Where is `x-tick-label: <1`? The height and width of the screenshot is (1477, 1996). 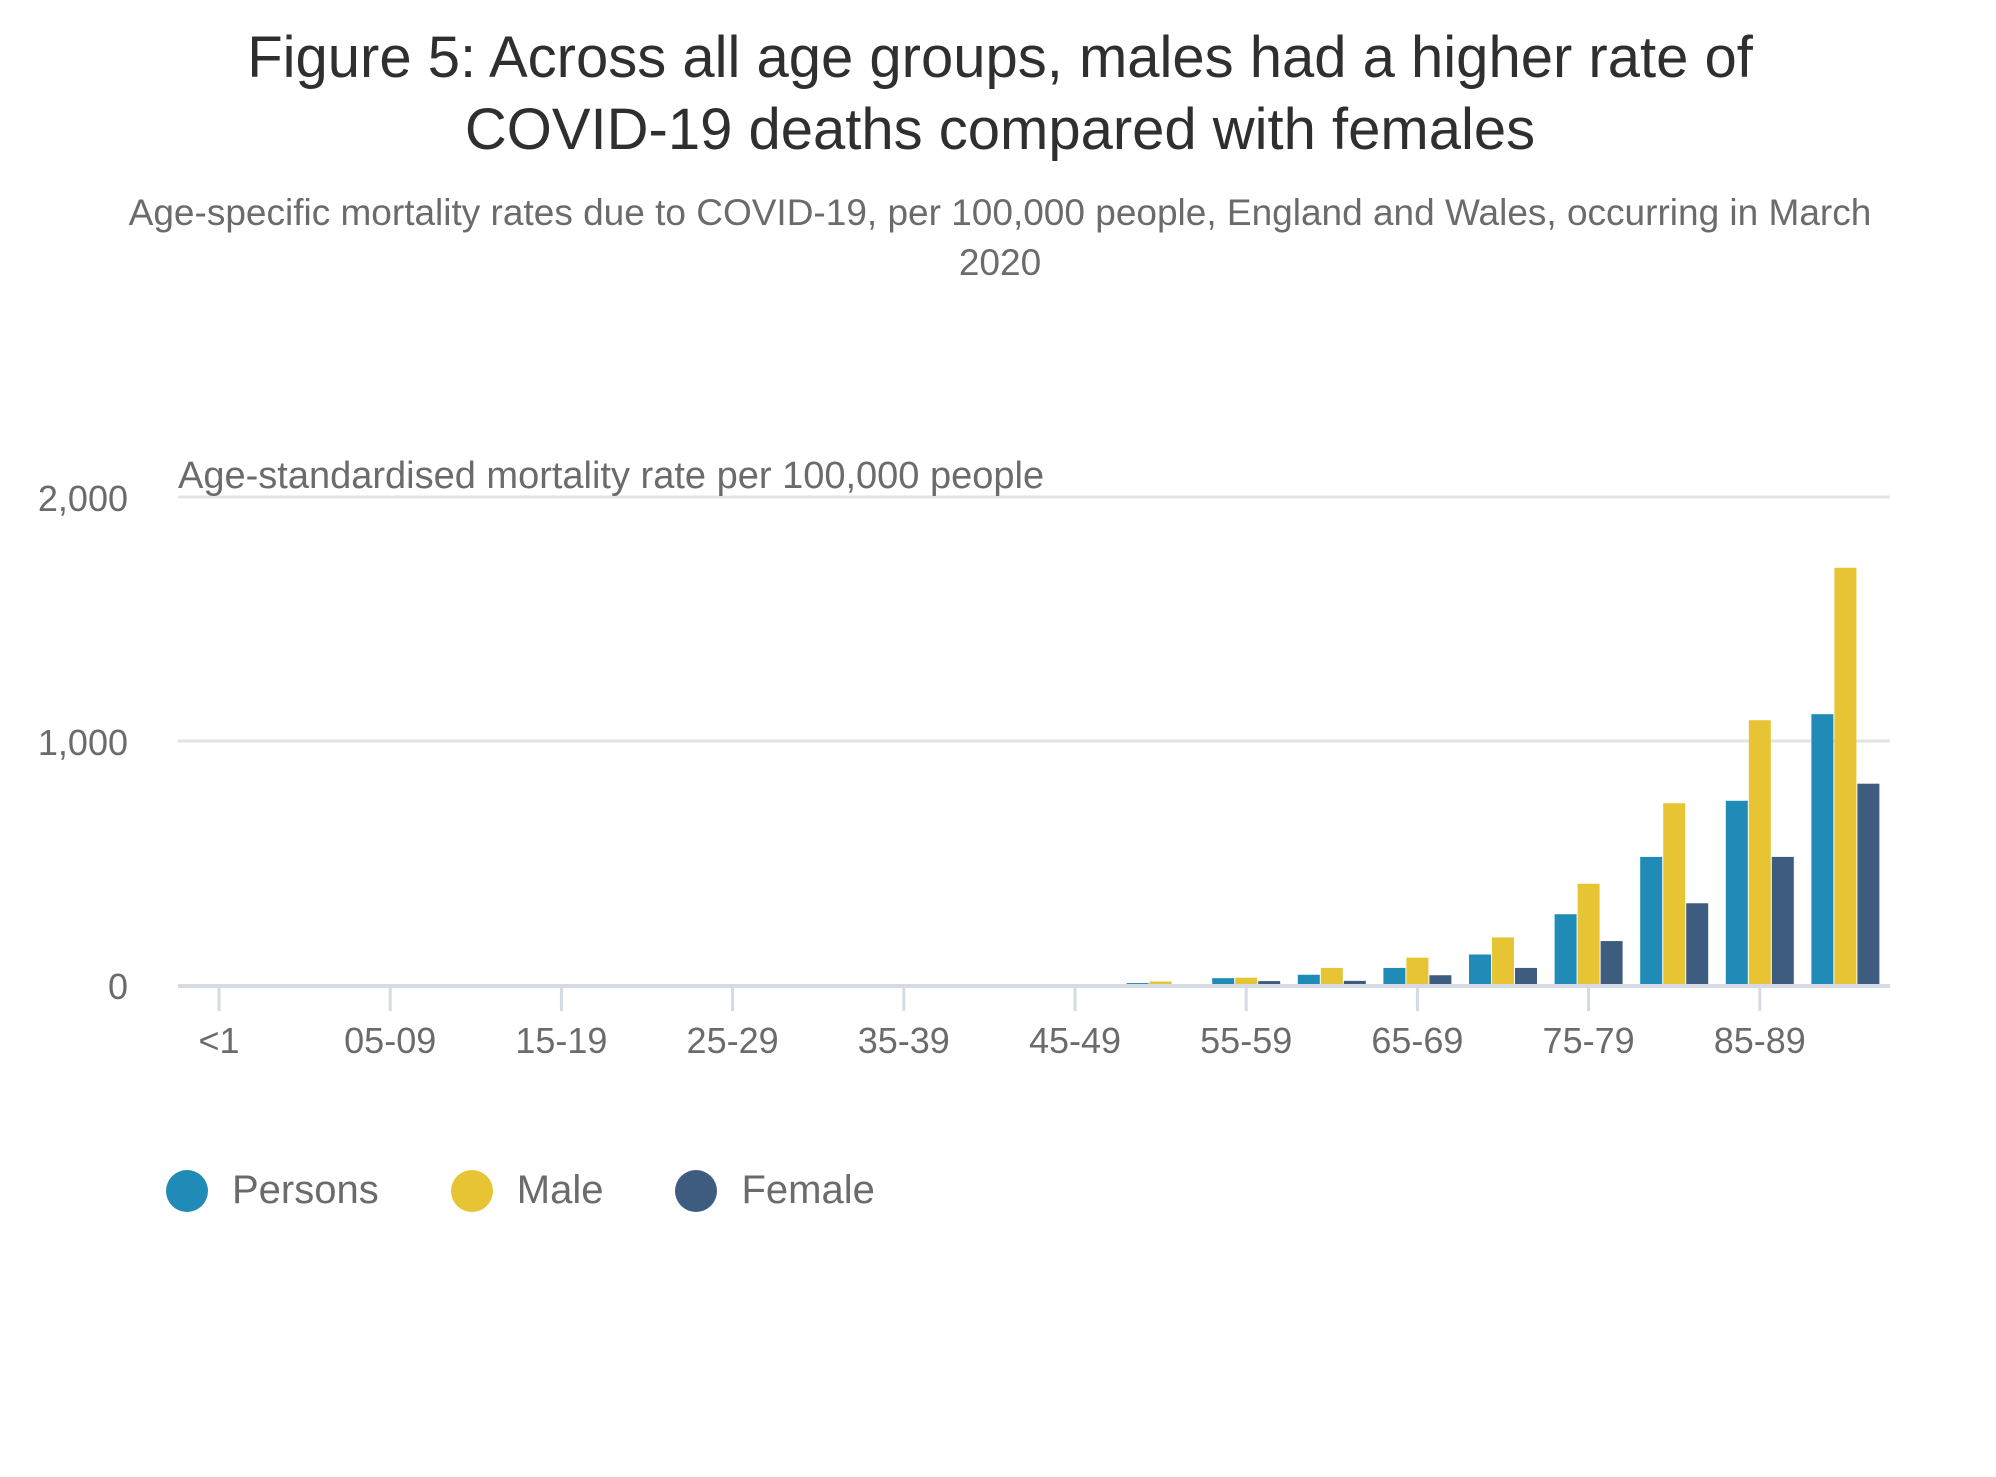
x-tick-label: <1 is located at coordinates (218, 1040).